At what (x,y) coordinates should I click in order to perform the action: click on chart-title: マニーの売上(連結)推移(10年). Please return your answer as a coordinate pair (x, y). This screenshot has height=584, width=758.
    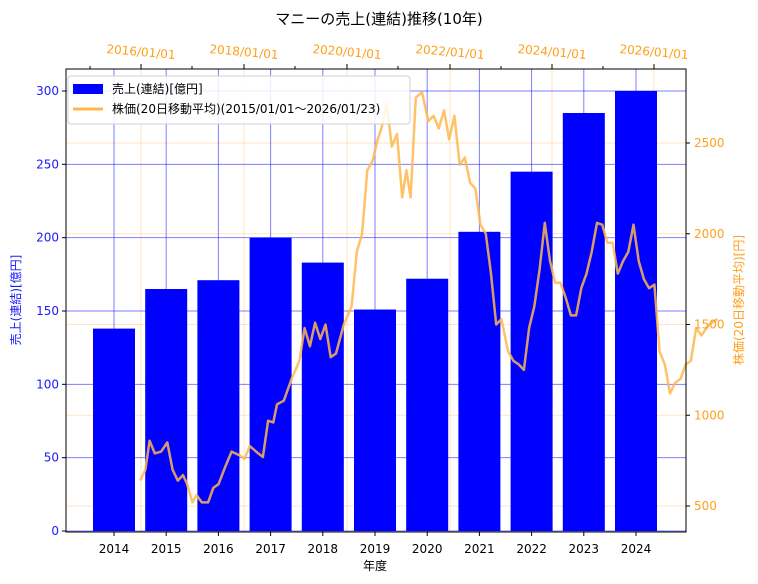
    Looking at the image, I should click on (379, 19).